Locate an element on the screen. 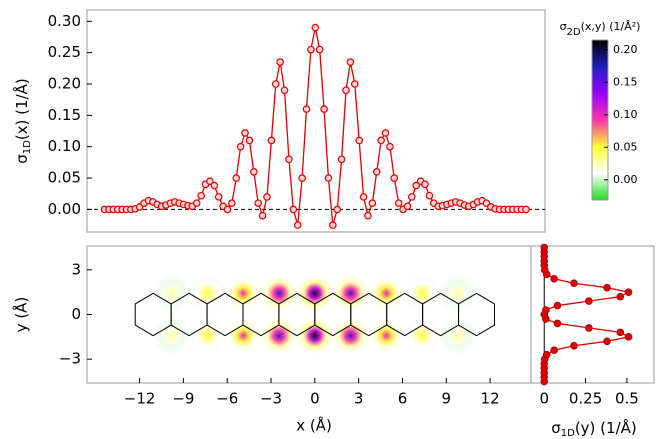 This screenshot has width=659, height=439. y-tick-label: 3 is located at coordinates (76, 269).